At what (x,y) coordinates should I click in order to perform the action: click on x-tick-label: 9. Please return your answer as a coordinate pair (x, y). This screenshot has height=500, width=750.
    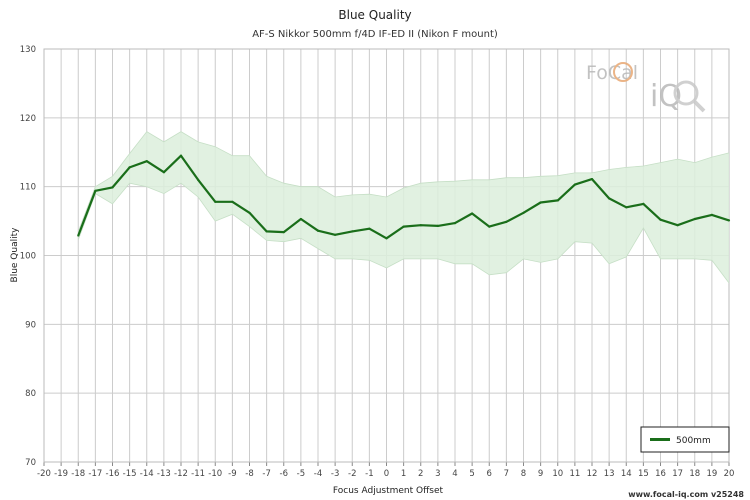
    Looking at the image, I should click on (540, 474).